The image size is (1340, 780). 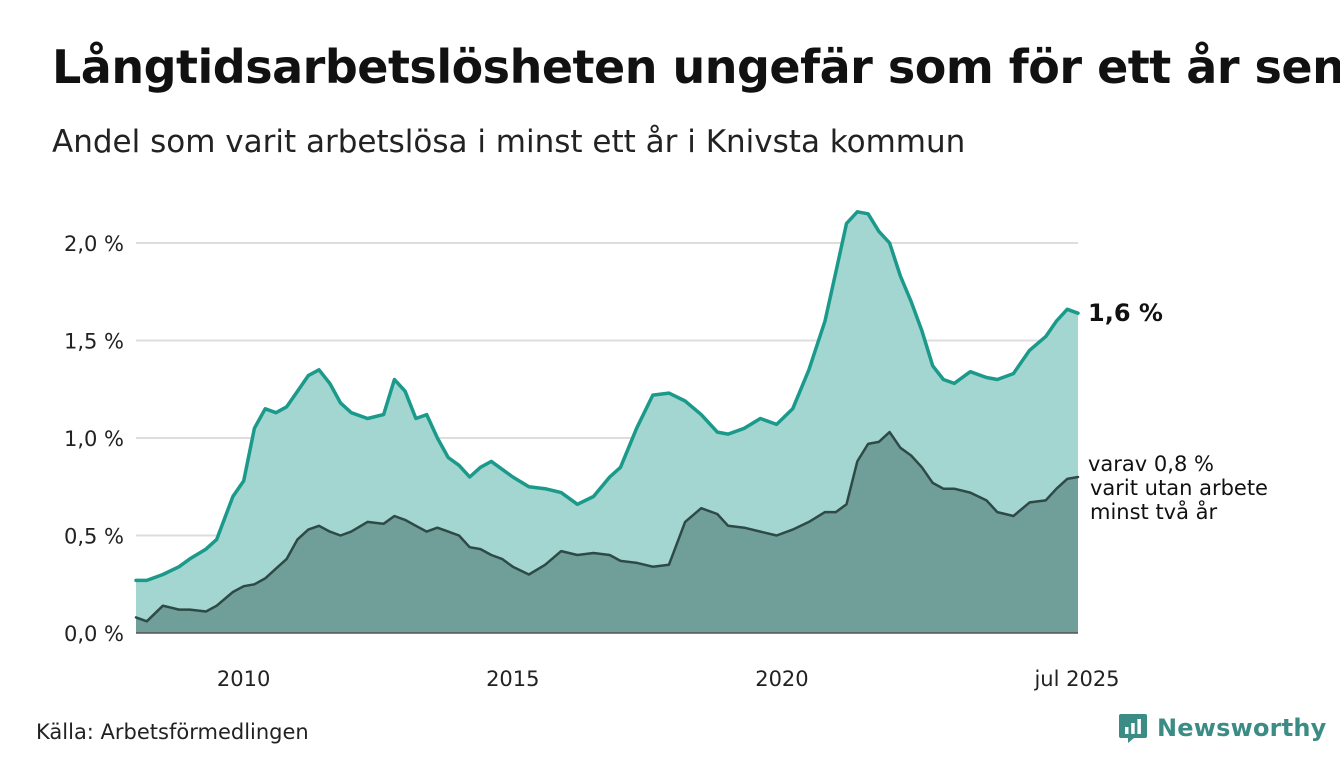 What do you see at coordinates (1154, 511) in the screenshot?
I see `end-label-line: minst två år` at bounding box center [1154, 511].